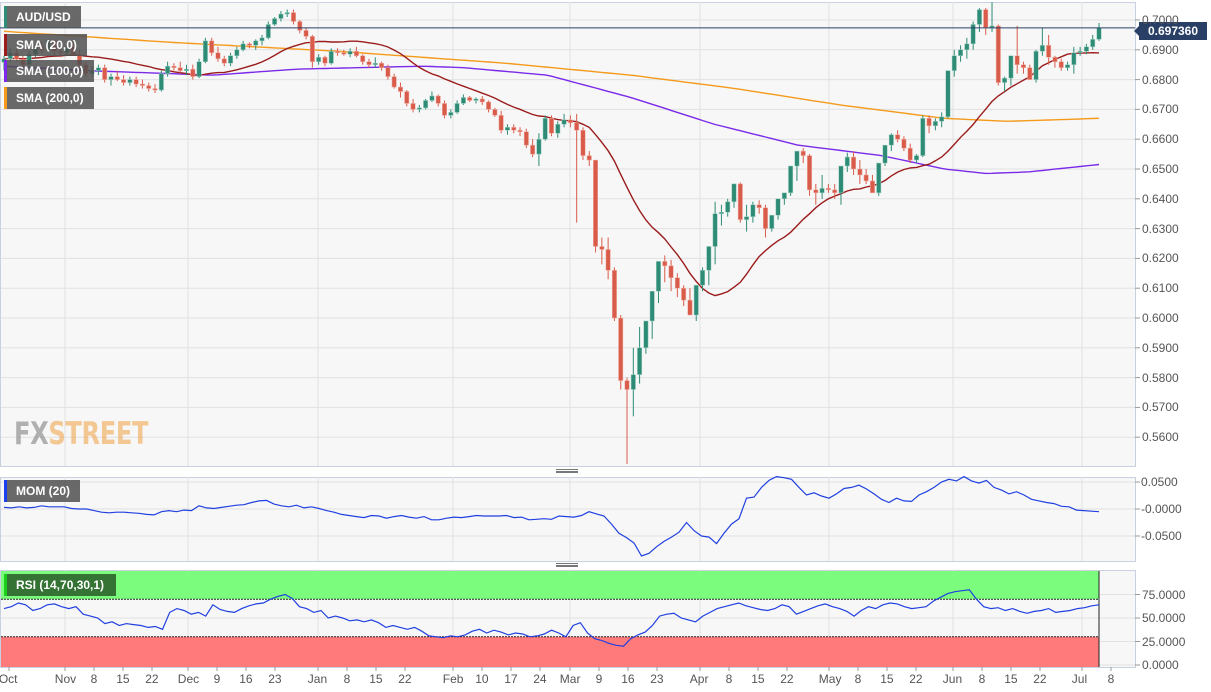 The height and width of the screenshot is (692, 1211). I want to click on time-axis-tick: Jul, so click(1079, 679).